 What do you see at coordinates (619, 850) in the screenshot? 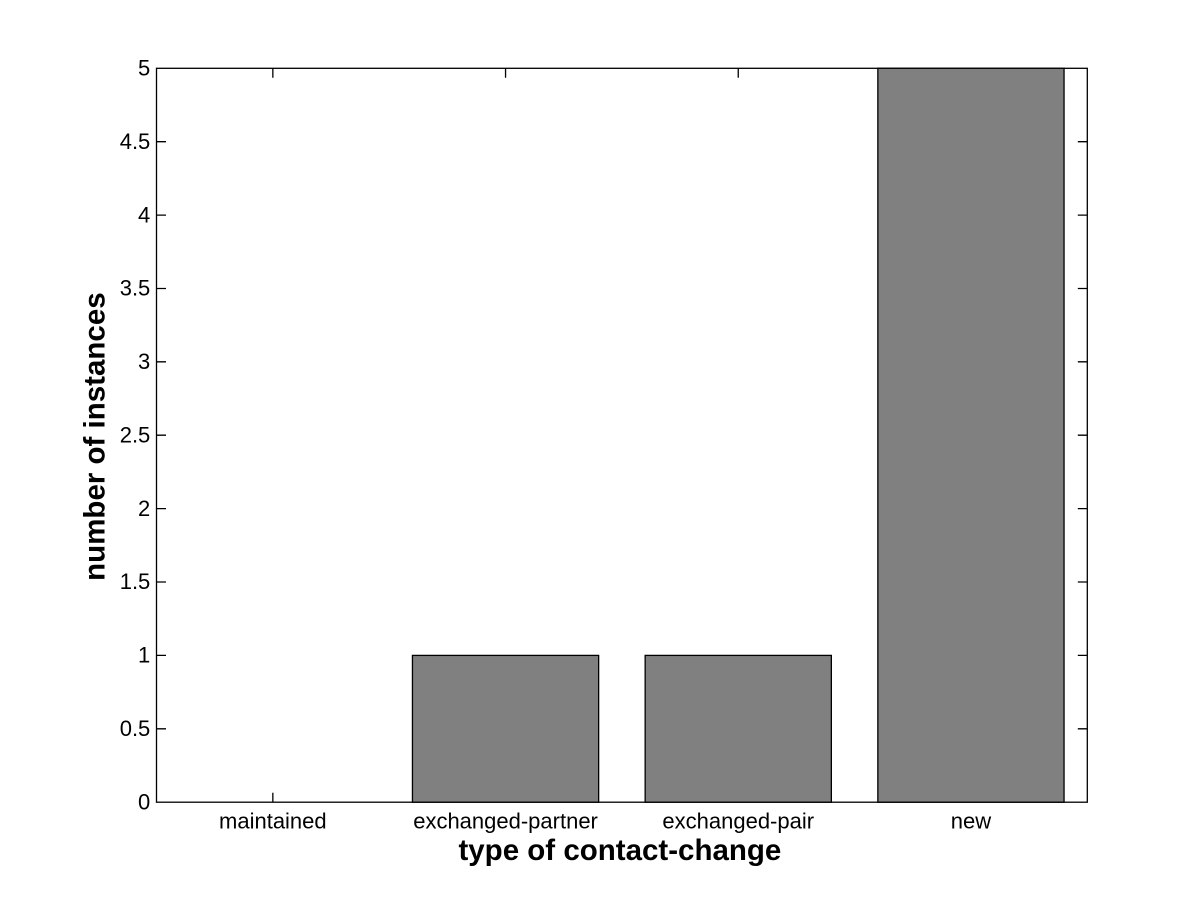
I see `svg-text: type of contact-change` at bounding box center [619, 850].